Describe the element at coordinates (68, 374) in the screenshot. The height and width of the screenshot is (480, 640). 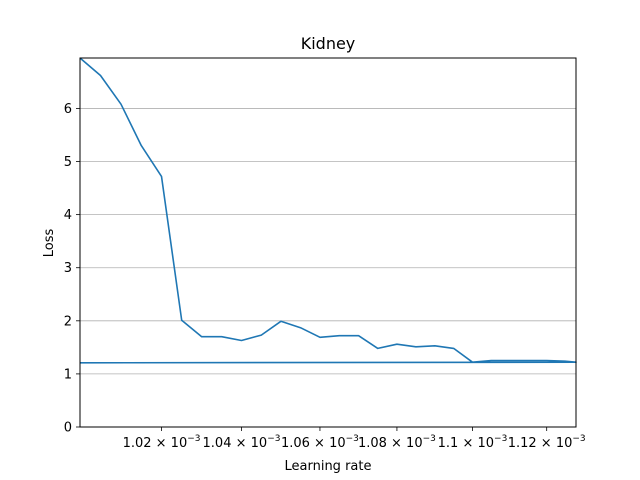
I see `y-tick-label: 1` at that location.